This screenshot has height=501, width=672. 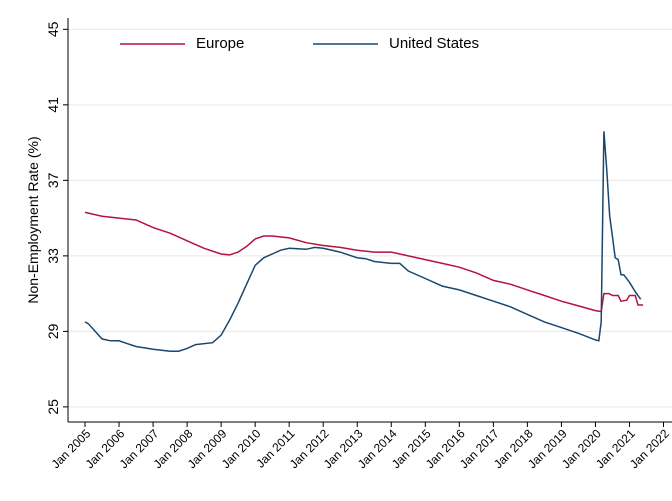 I want to click on y-tick-label: 45, so click(x=53, y=29).